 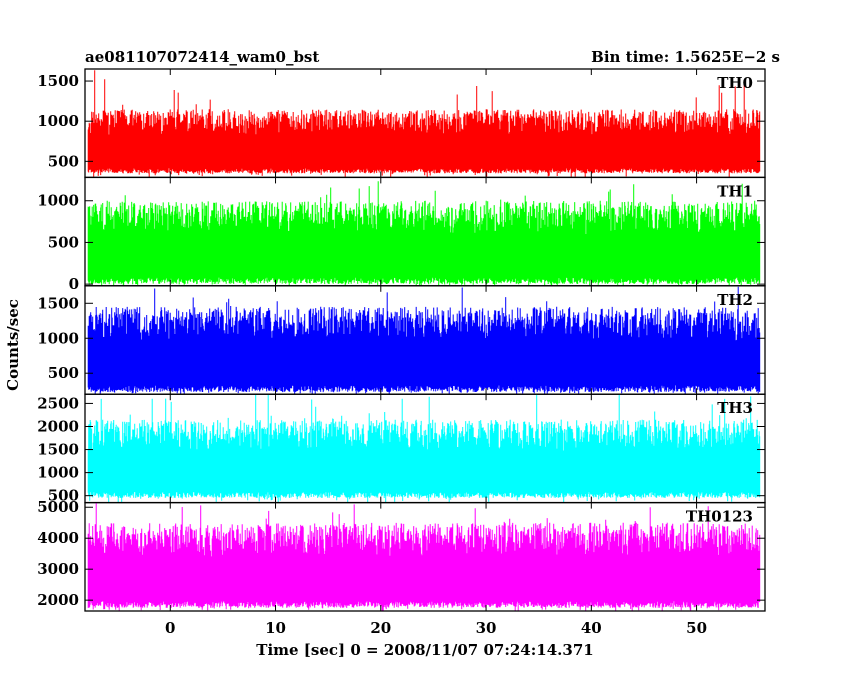 What do you see at coordinates (275, 628) in the screenshot?
I see `x-tick-label: 10` at bounding box center [275, 628].